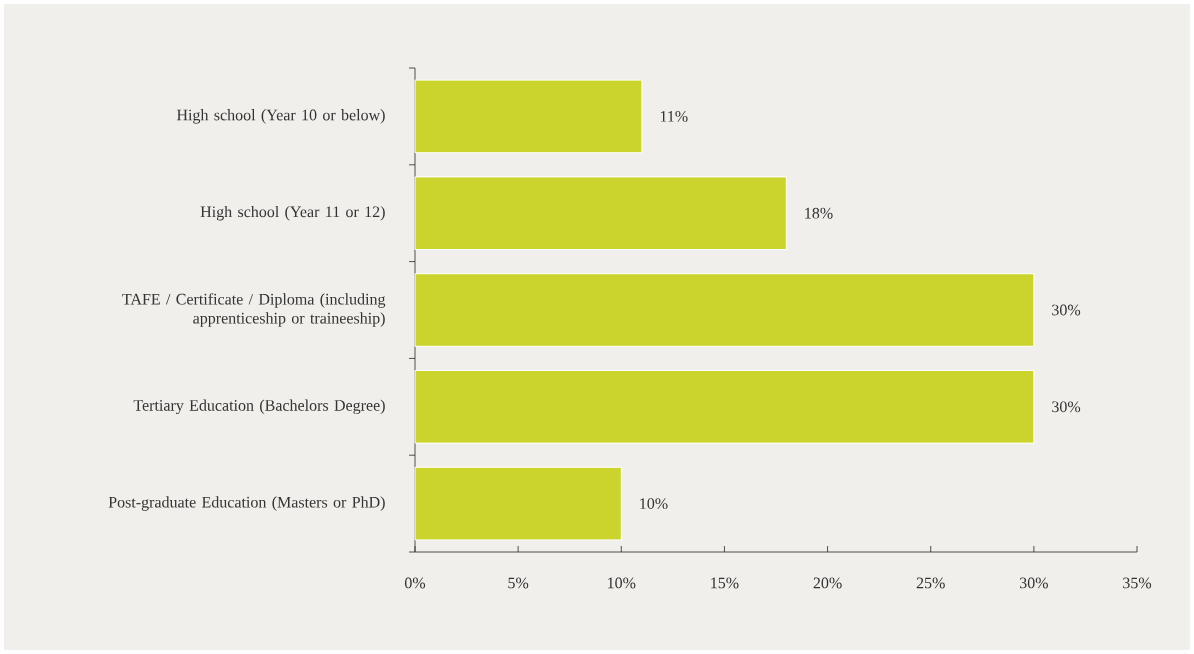 The width and height of the screenshot is (1194, 654). I want to click on x-tick-label: 25%, so click(930, 583).